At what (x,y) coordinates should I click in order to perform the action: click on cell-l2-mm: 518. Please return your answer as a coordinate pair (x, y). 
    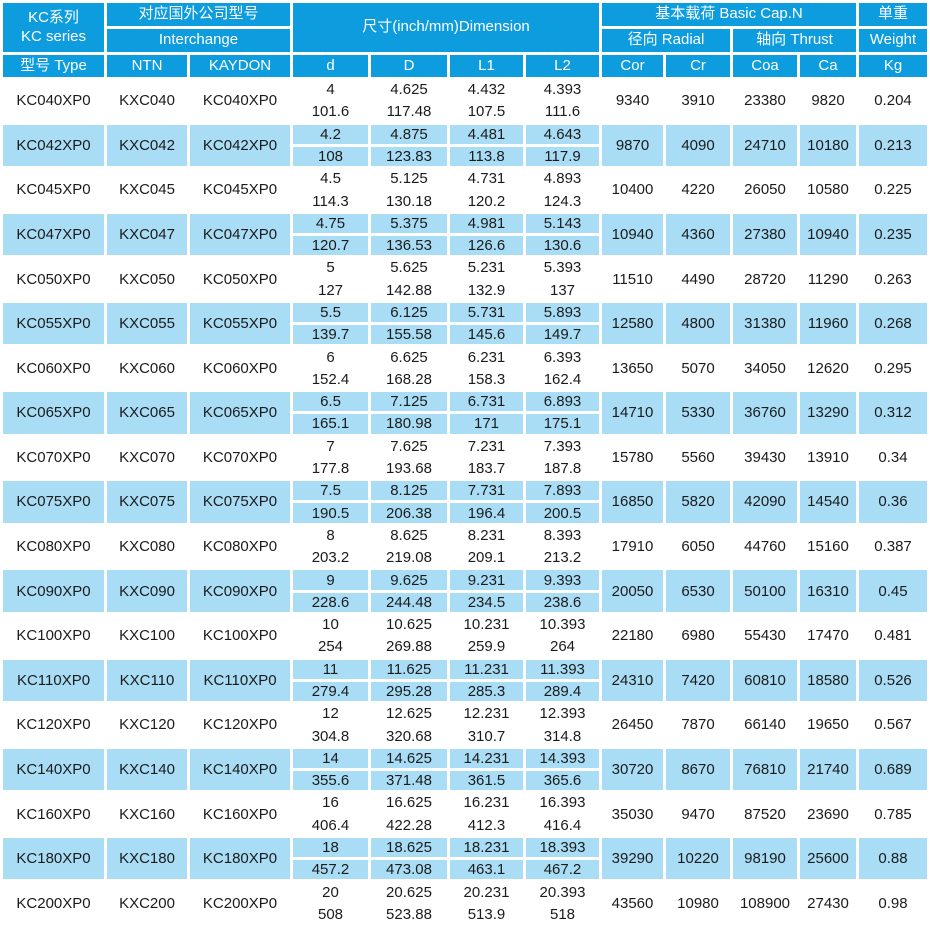
    Looking at the image, I should click on (562, 914).